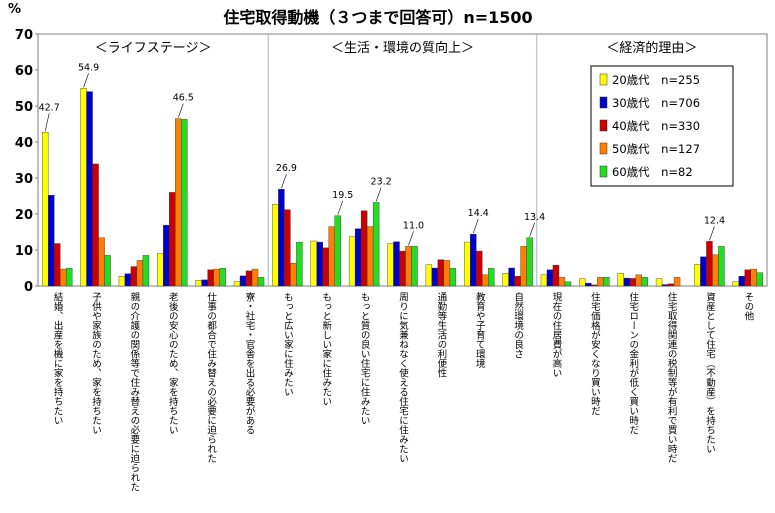 Image resolution: width=775 pixels, height=513 pixels. What do you see at coordinates (518, 324) in the screenshot?
I see `category-label: 自然環境の良さ` at bounding box center [518, 324].